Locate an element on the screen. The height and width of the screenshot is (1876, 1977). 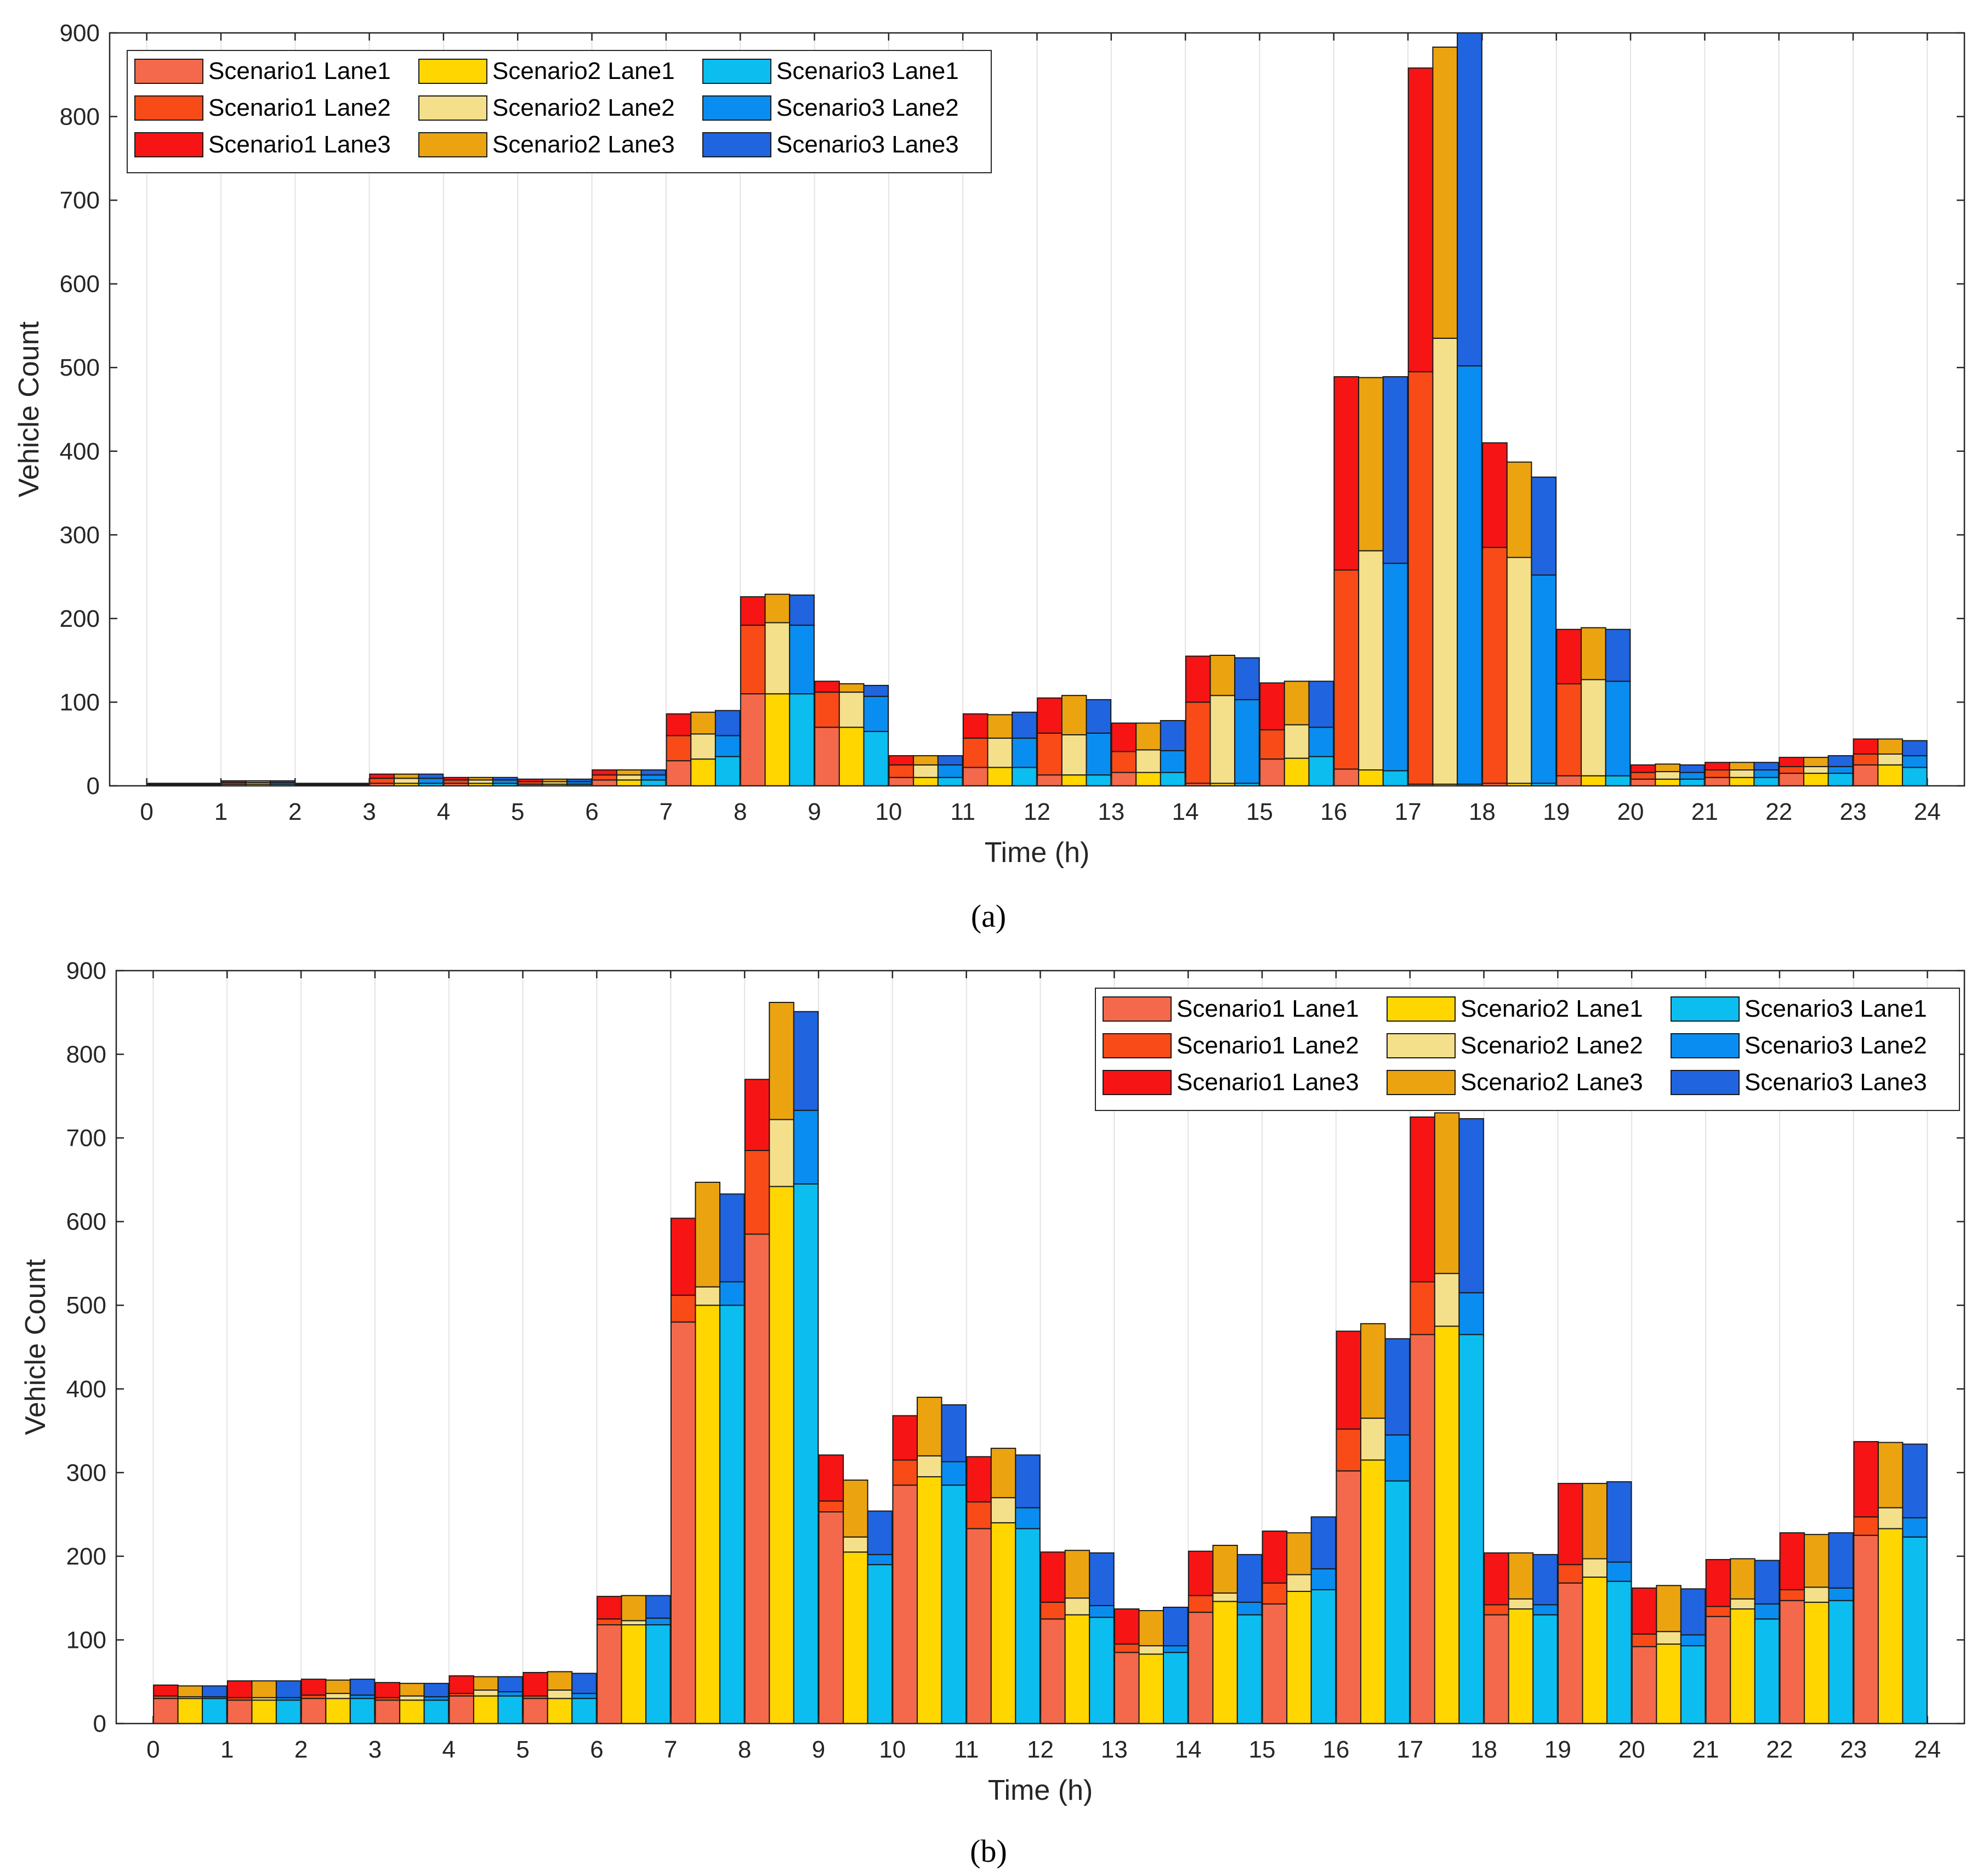
bar-scenario2-lane1-h9 is located at coordinates (851, 756).